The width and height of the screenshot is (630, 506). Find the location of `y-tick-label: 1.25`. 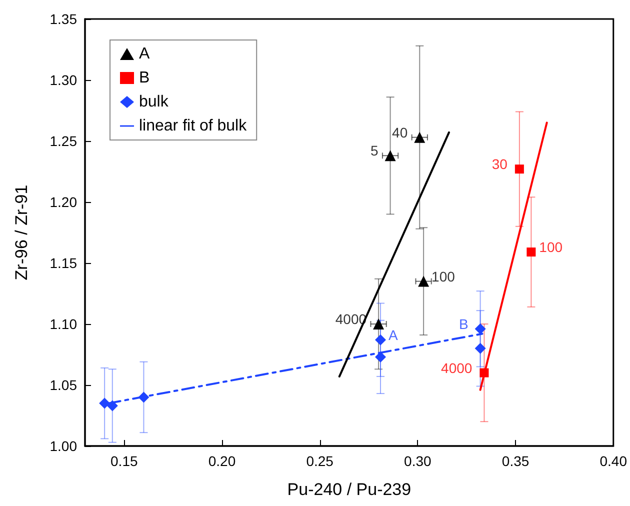

y-tick-label: 1.25 is located at coordinates (64, 141).